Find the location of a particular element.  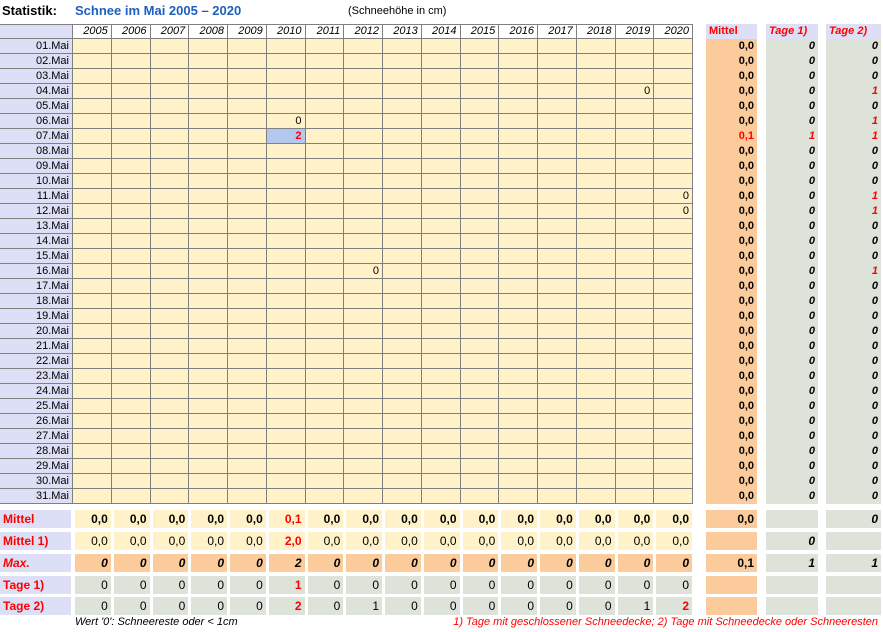

day-label: 03.Mai is located at coordinates (36, 76).